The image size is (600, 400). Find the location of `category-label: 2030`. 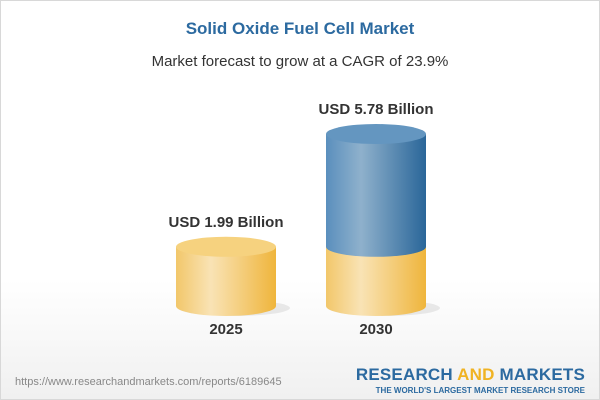

category-label: 2030 is located at coordinates (375, 329).